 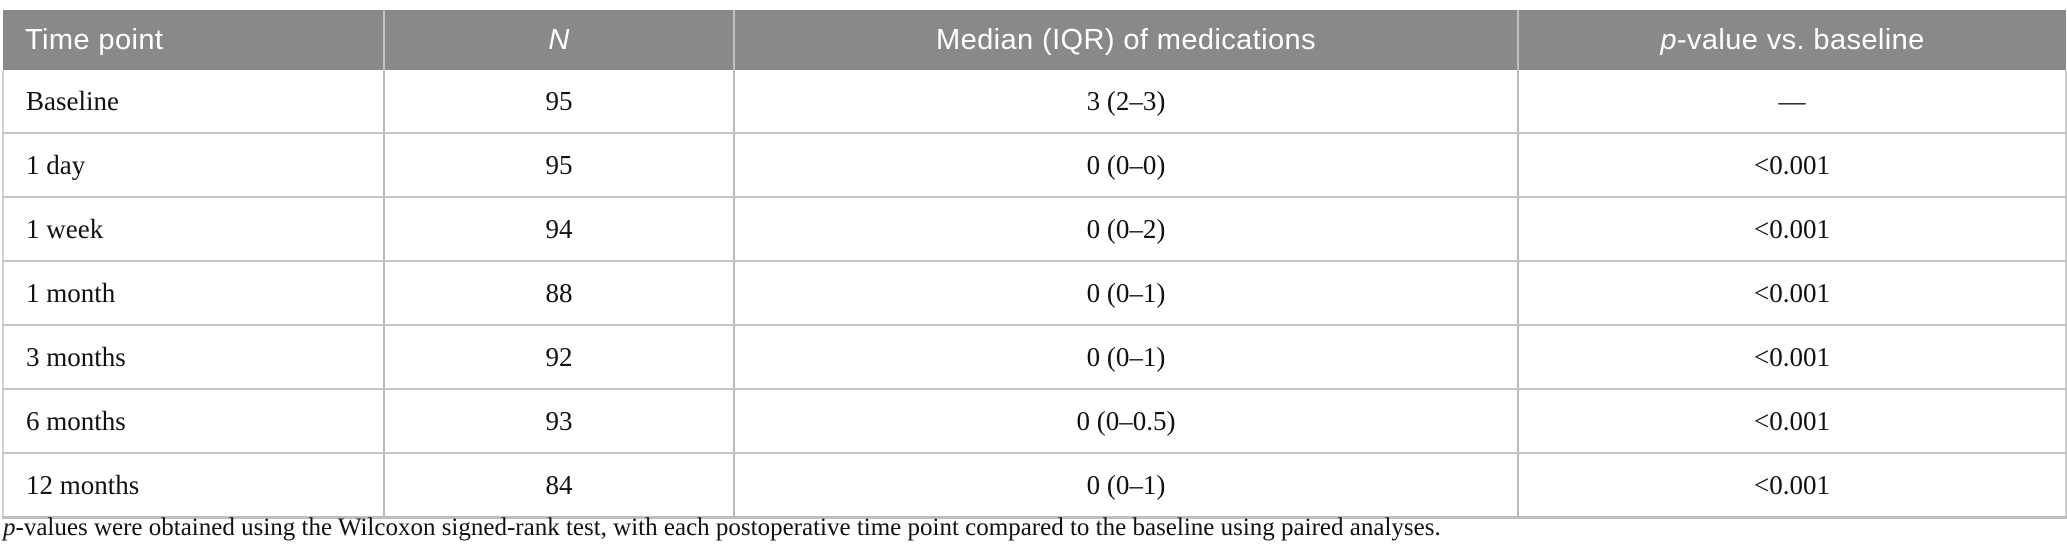 What do you see at coordinates (1800, 39) in the screenshot?
I see `column-header-p-value-rest: -value vs. baseline` at bounding box center [1800, 39].